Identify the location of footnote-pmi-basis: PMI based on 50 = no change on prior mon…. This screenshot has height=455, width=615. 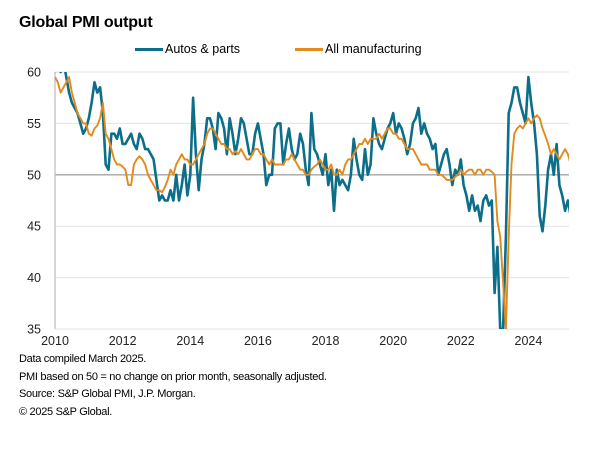
(173, 377).